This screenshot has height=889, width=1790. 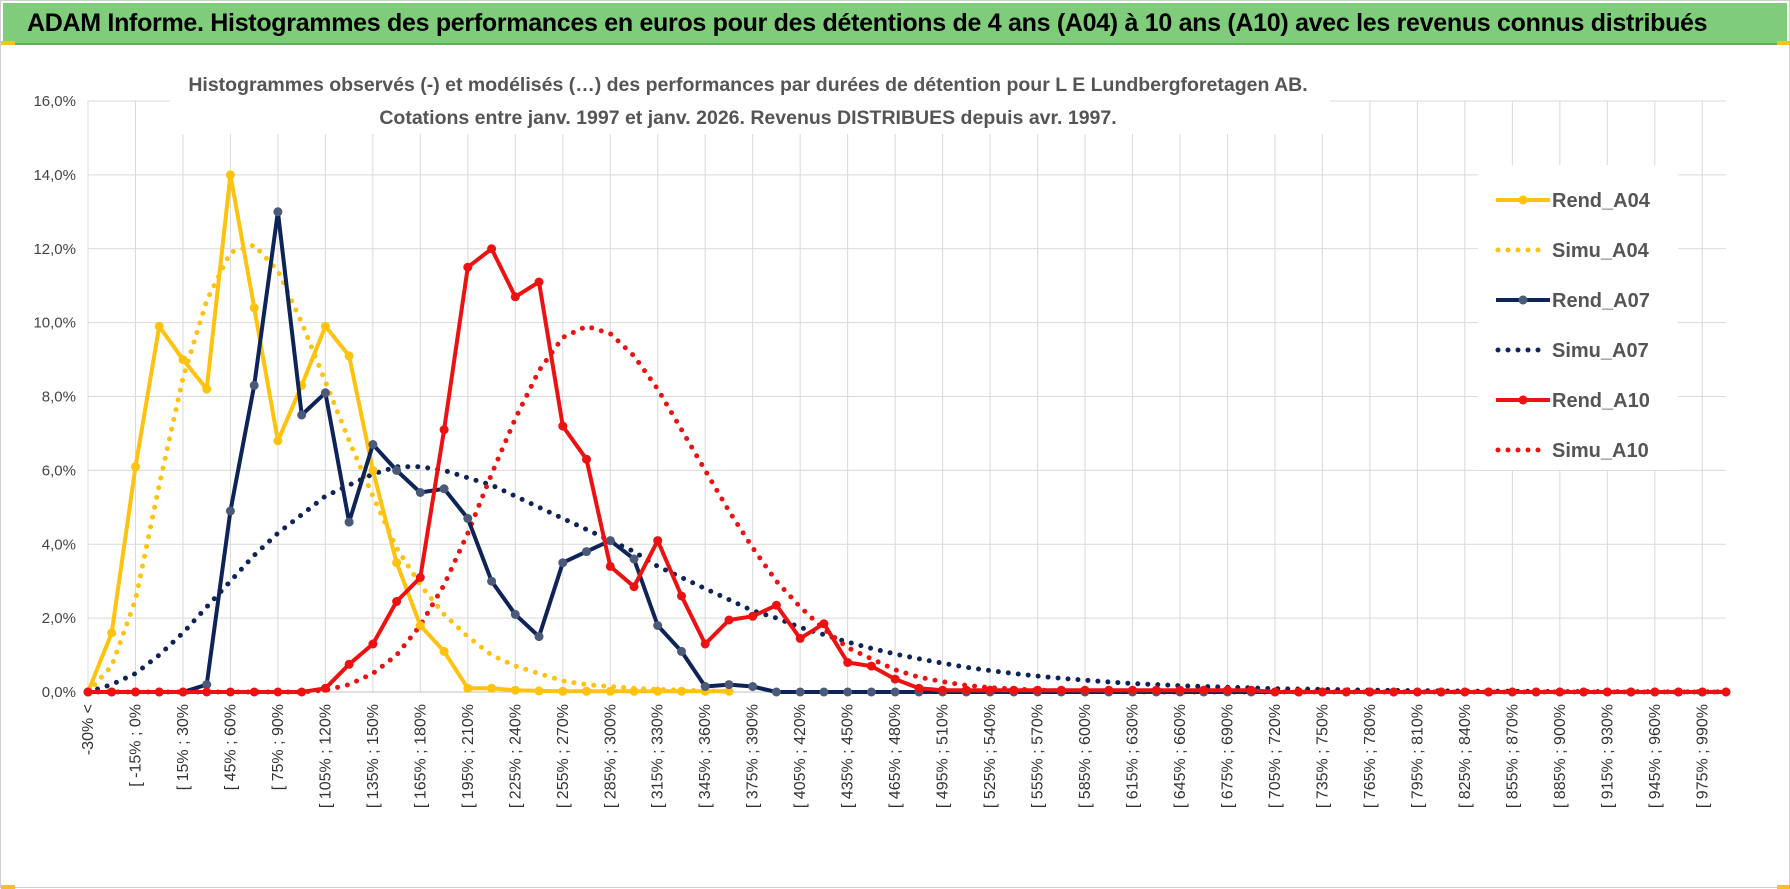 What do you see at coordinates (895, 756) in the screenshot?
I see `x-tick-label: [ 465% ; 480%` at bounding box center [895, 756].